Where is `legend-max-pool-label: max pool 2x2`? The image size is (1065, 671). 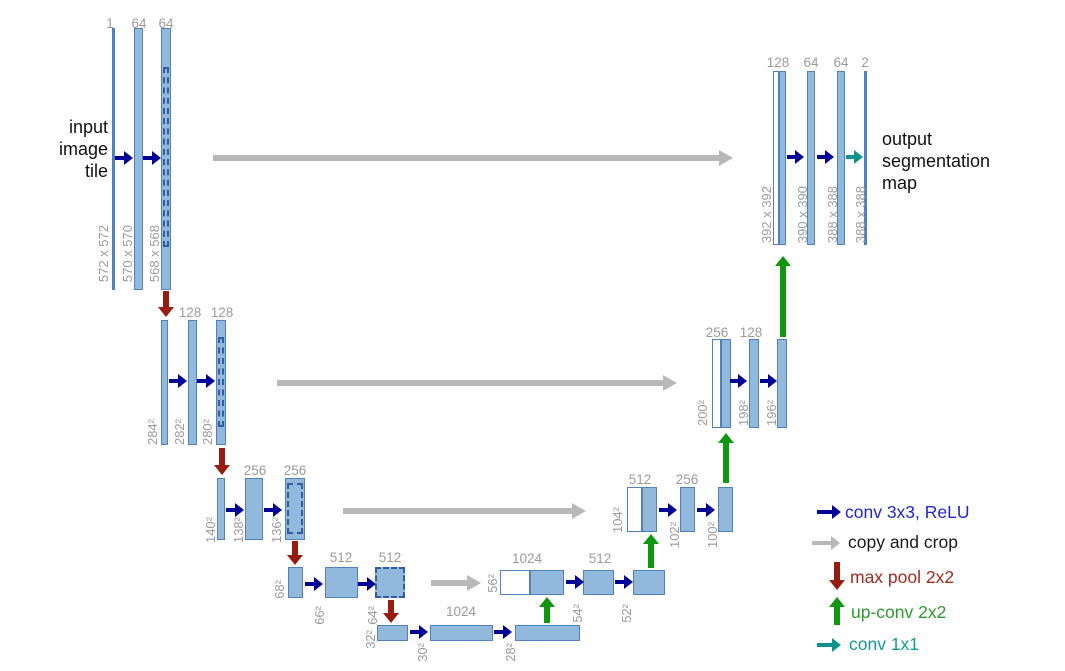 legend-max-pool-label: max pool 2x2 is located at coordinates (902, 577).